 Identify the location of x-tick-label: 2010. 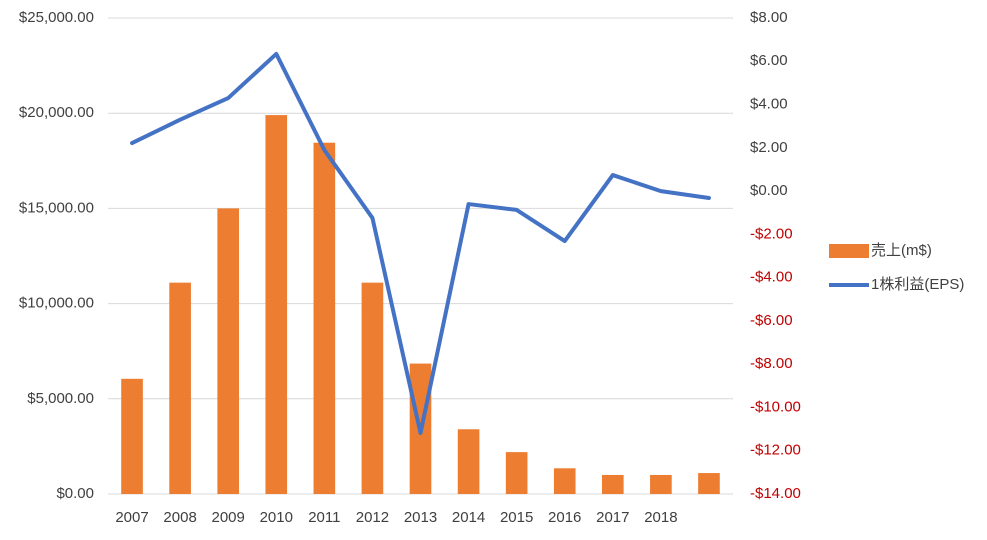
(276, 517).